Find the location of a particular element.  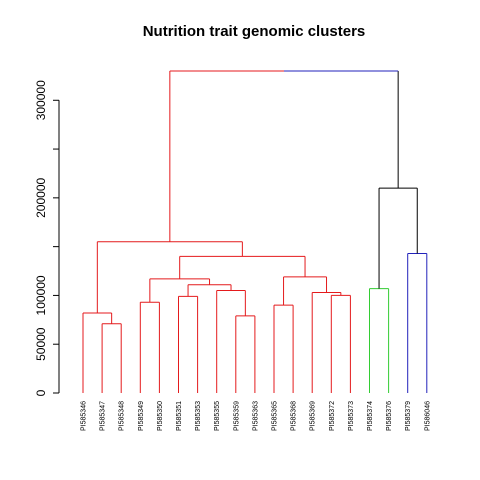

leaf-label: PI585379 is located at coordinates (408, 416).